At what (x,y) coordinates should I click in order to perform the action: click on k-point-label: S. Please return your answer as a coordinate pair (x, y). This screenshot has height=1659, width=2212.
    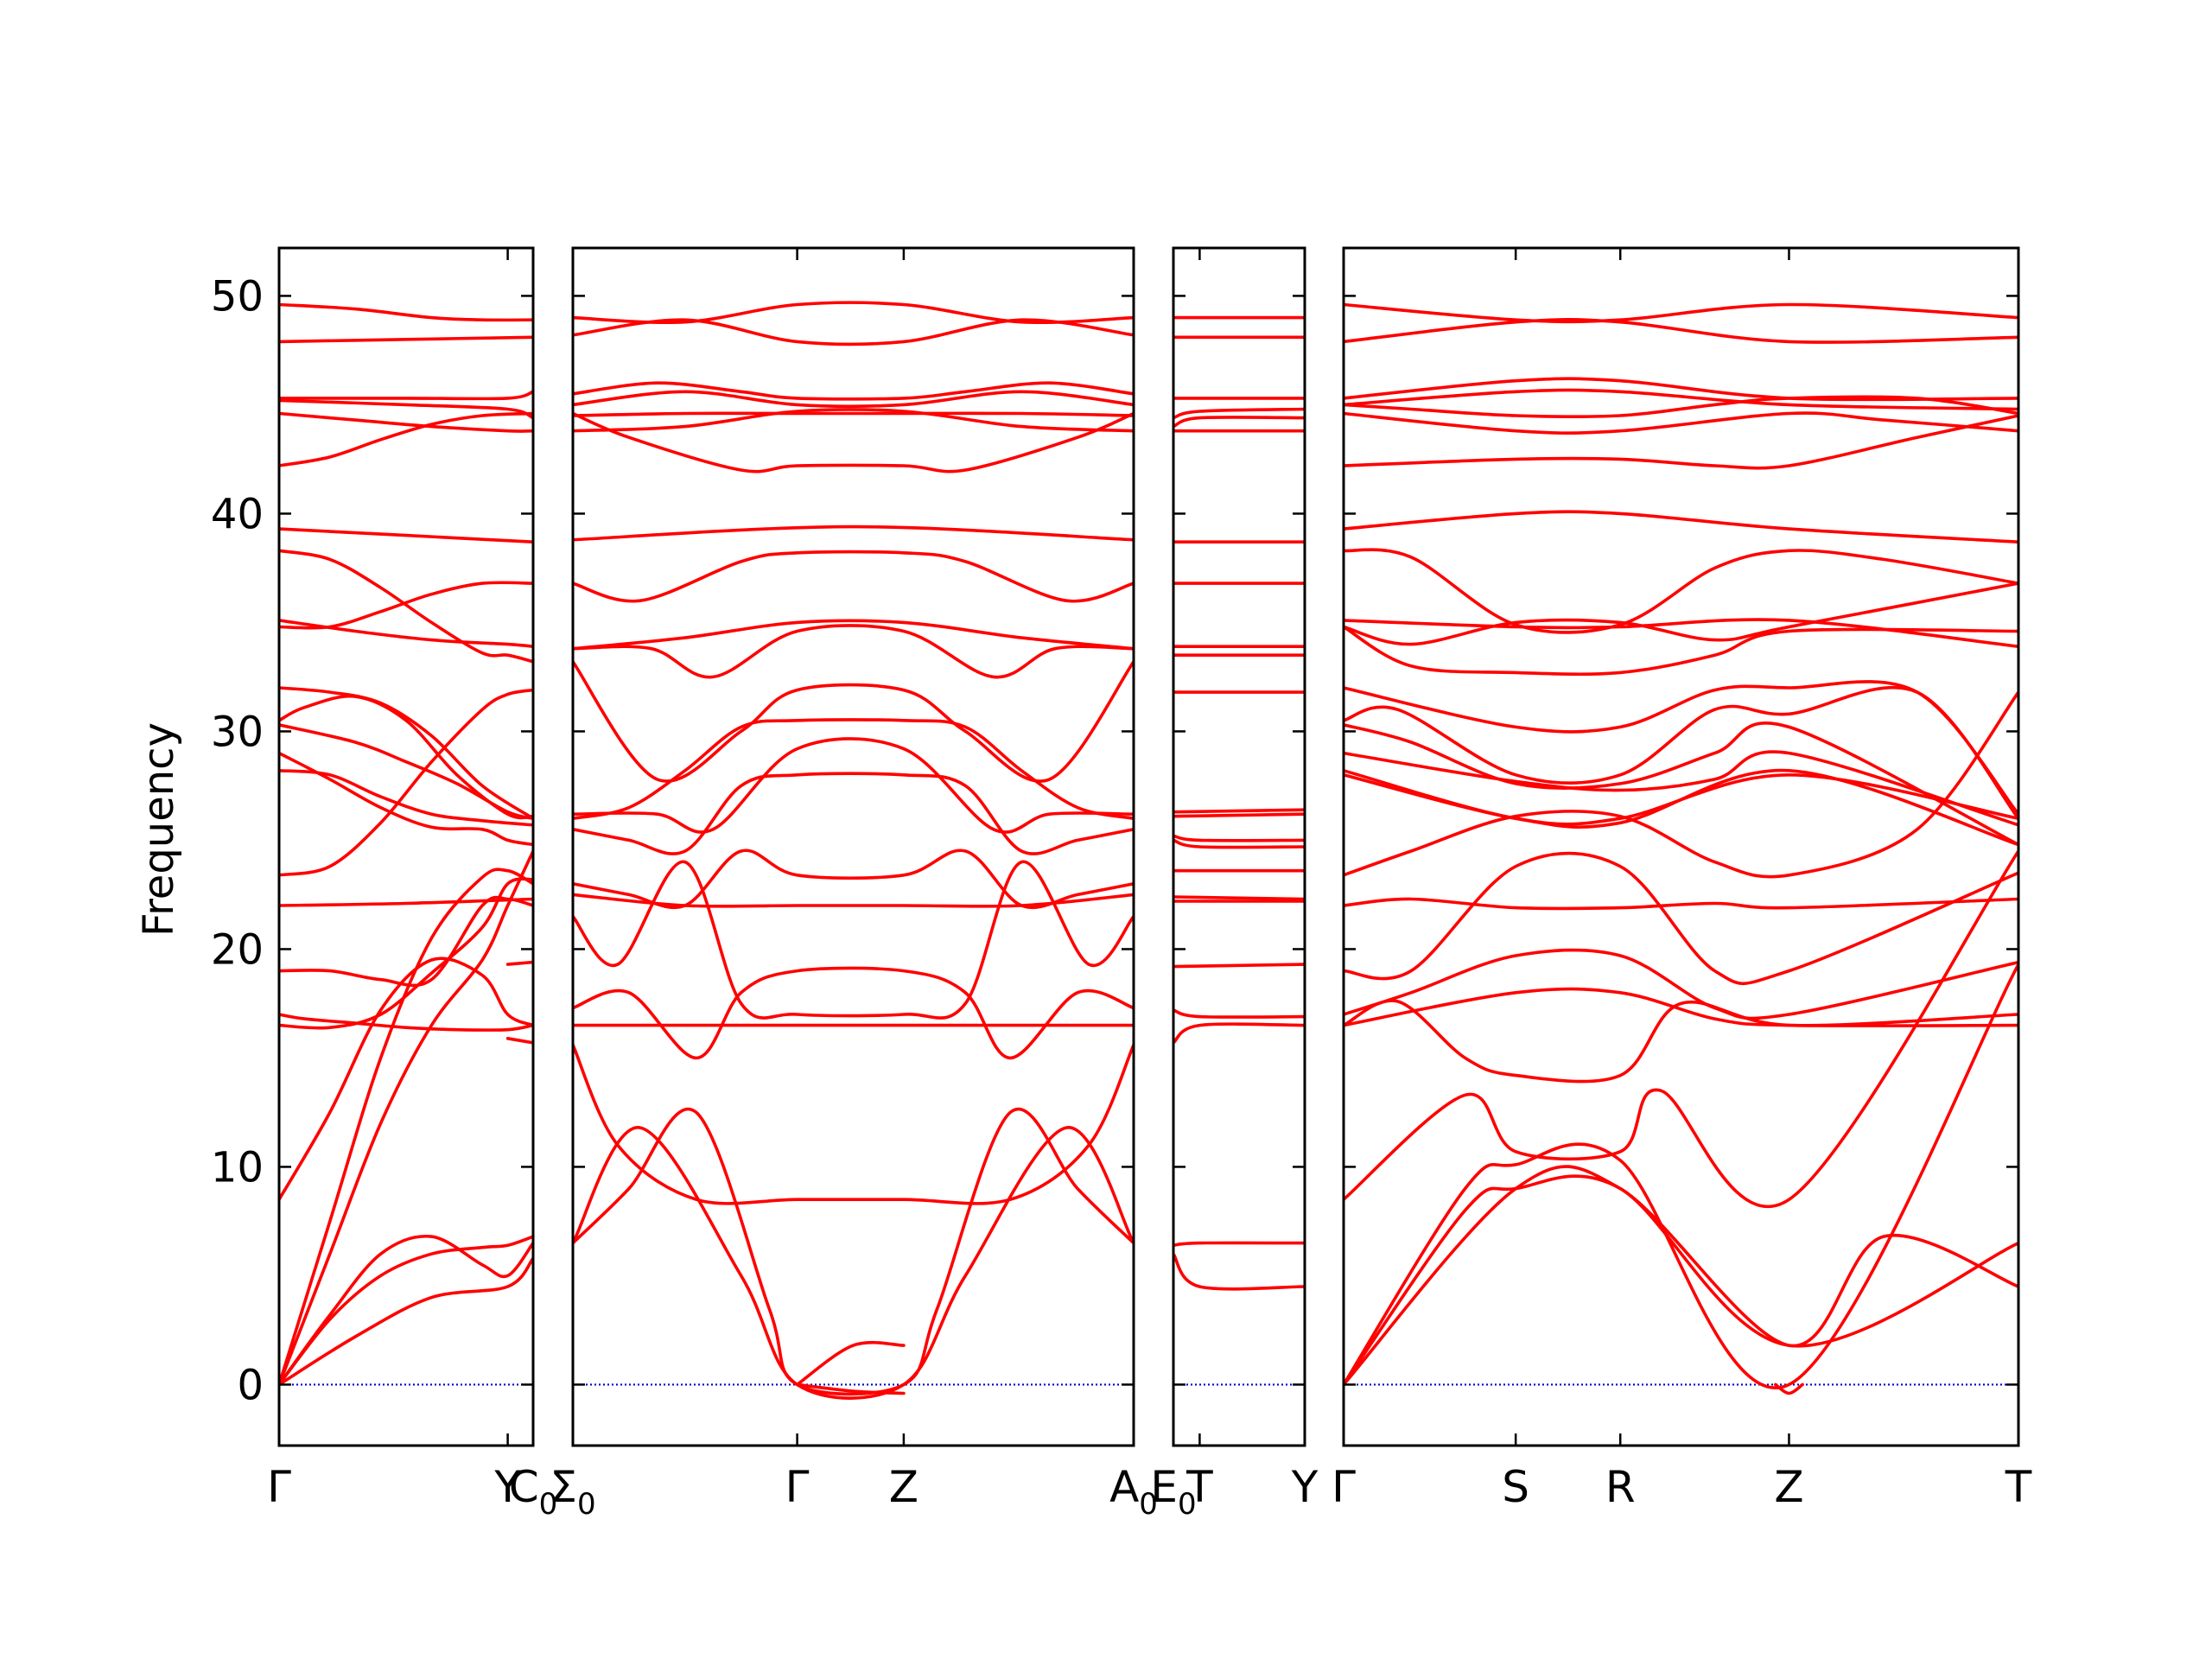
    Looking at the image, I should click on (1515, 1487).